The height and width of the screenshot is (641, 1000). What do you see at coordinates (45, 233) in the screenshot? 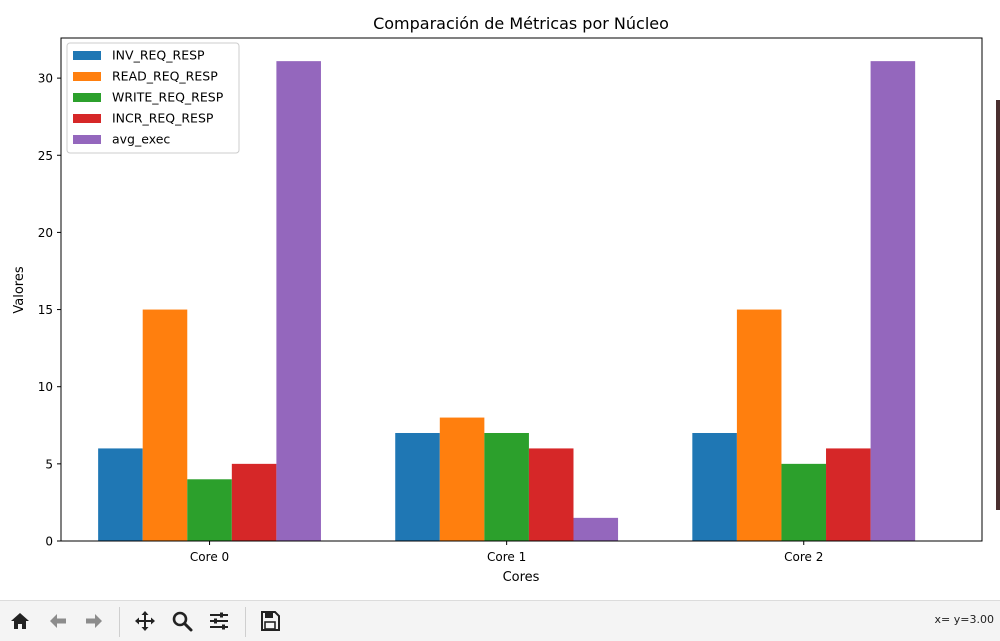
I see `y-tick-label: 20` at bounding box center [45, 233].